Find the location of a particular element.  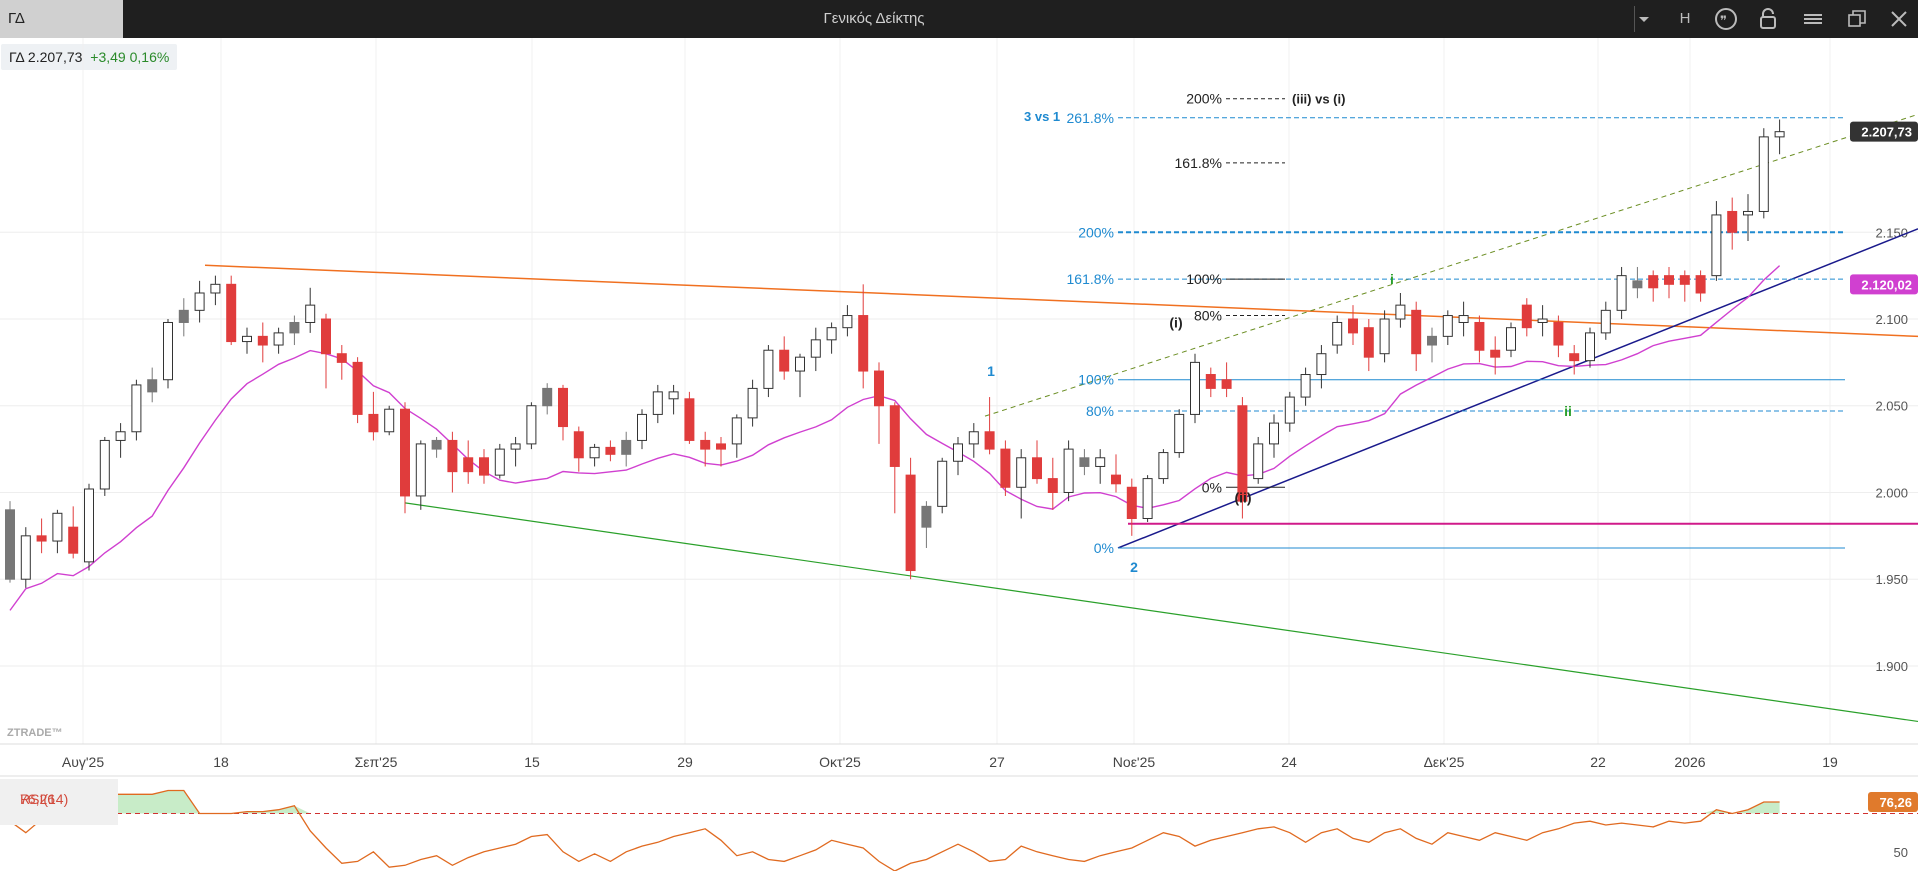

symbol-tab: ΓΔ is located at coordinates (61, 19).